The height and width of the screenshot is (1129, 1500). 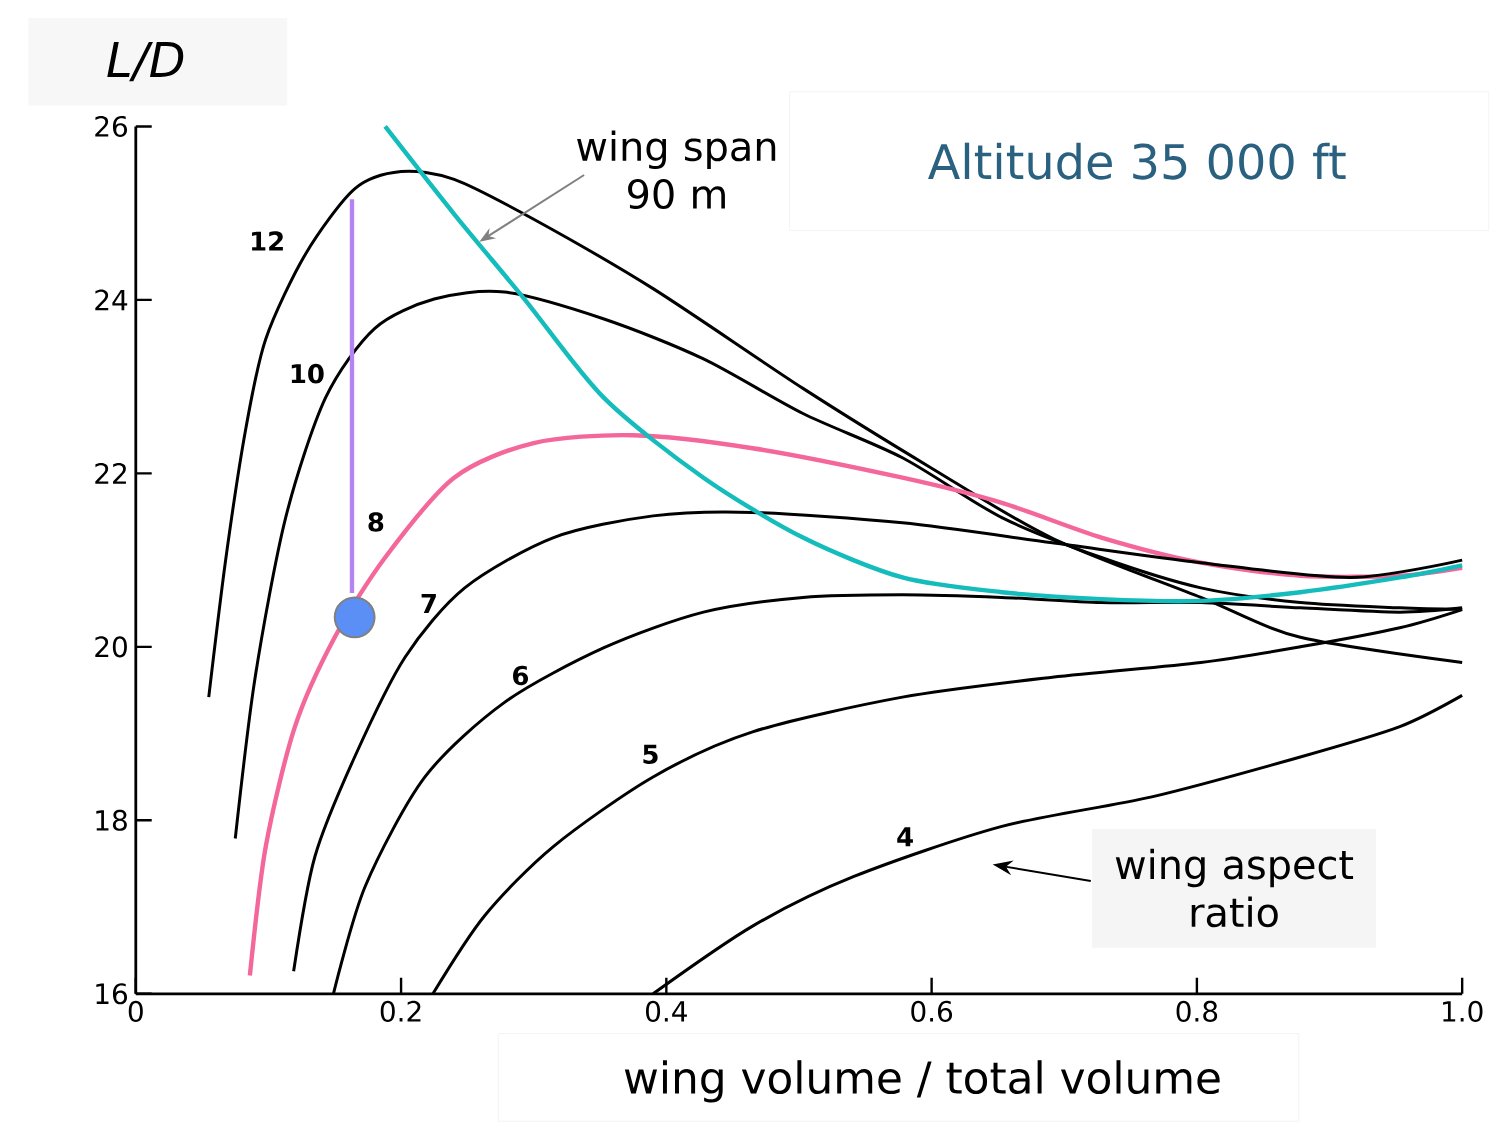 What do you see at coordinates (650, 754) in the screenshot?
I see `series-label: 5` at bounding box center [650, 754].